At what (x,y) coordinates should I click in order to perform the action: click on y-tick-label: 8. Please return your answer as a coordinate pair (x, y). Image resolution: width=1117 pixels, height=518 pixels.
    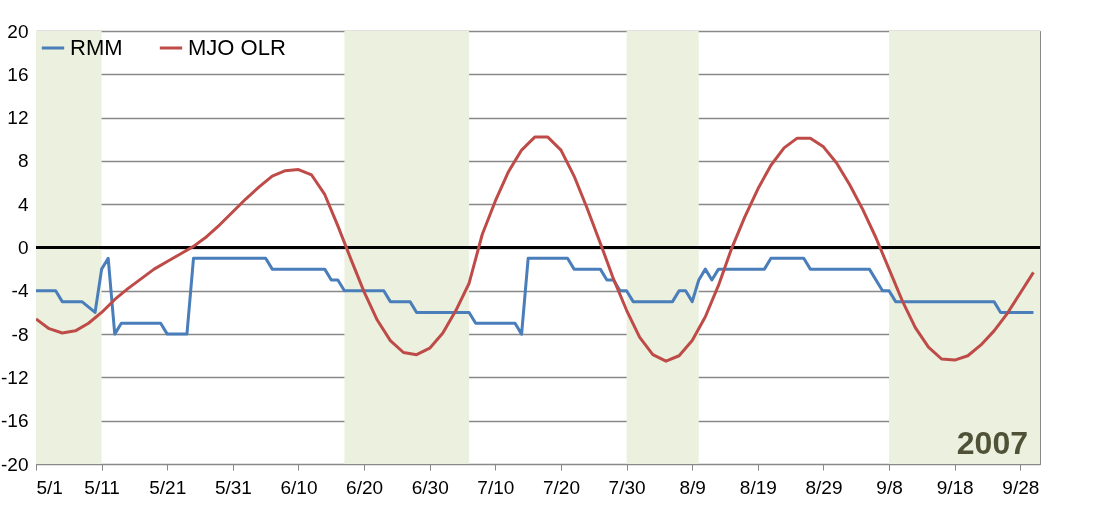
    Looking at the image, I should click on (23, 161).